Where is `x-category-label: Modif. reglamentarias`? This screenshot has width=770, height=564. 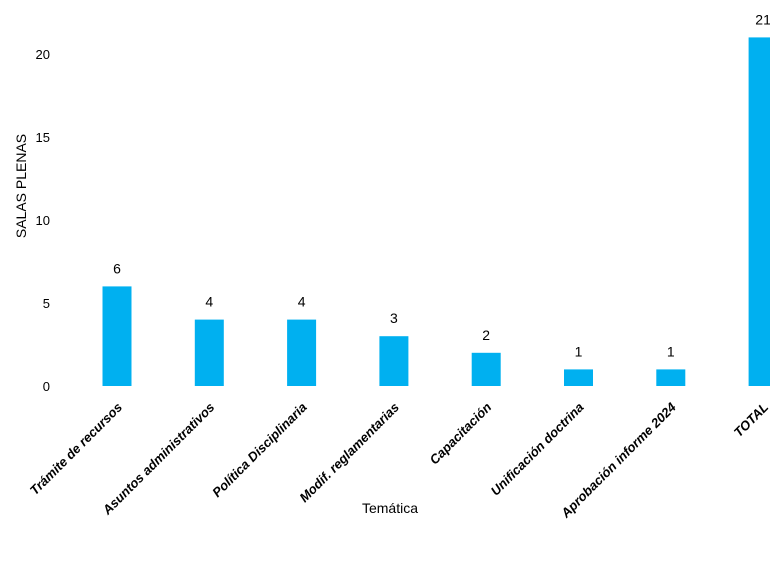 x-category-label: Modif. reglamentarias is located at coordinates (349, 453).